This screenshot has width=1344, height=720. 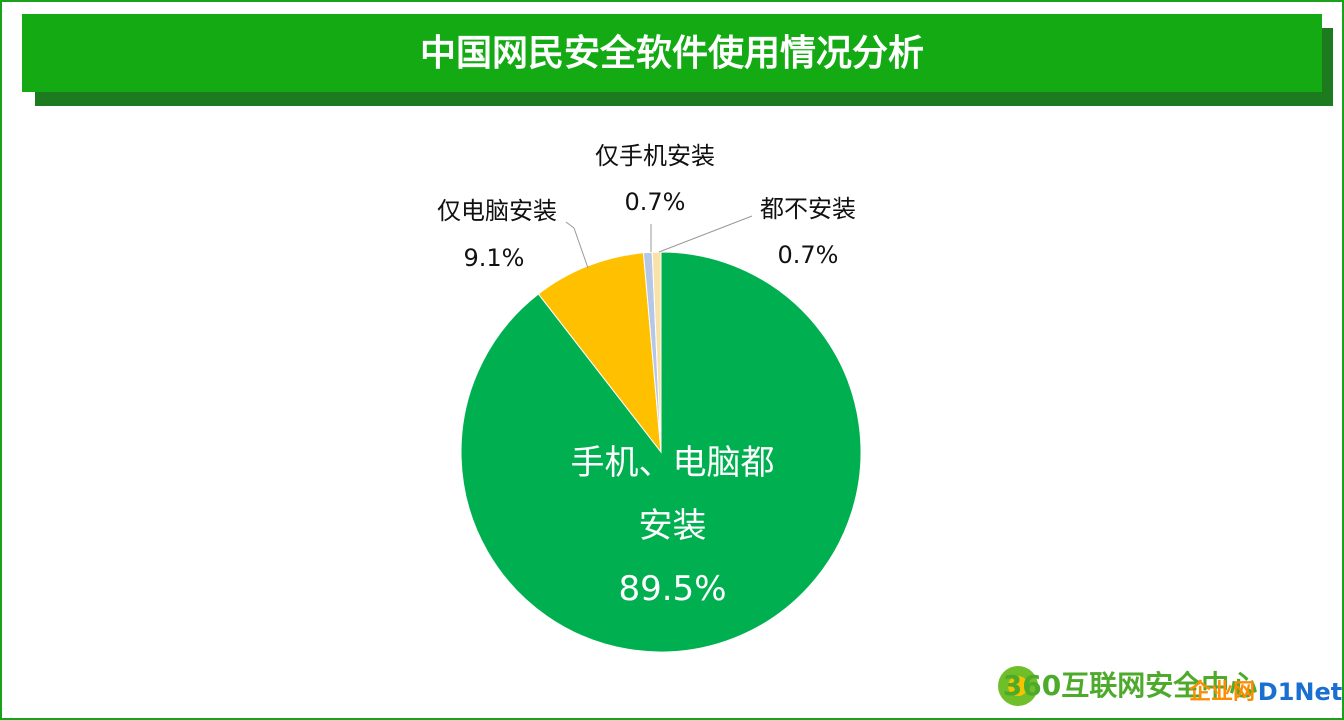 What do you see at coordinates (1221, 692) in the screenshot?
I see `watermark-site: 企业网` at bounding box center [1221, 692].